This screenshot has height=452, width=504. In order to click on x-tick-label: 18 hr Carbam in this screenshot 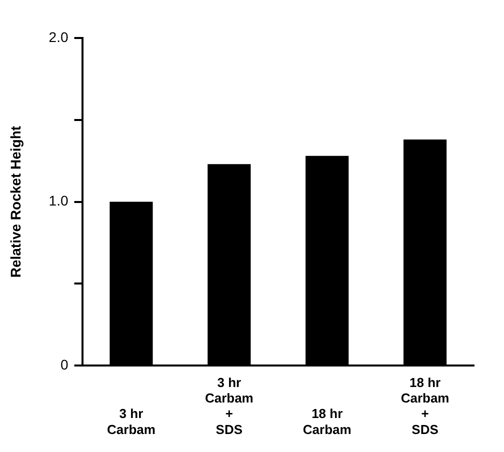, I will do `click(327, 421)`.